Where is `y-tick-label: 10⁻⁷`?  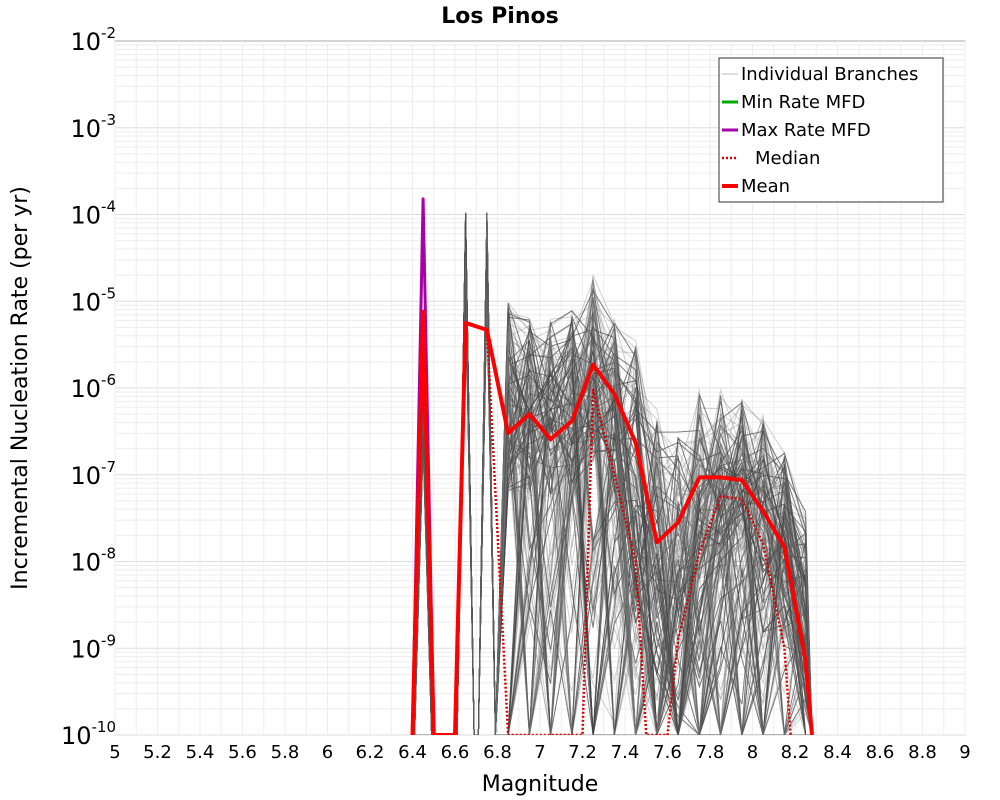
y-tick-label: 10⁻⁷ is located at coordinates (93, 474).